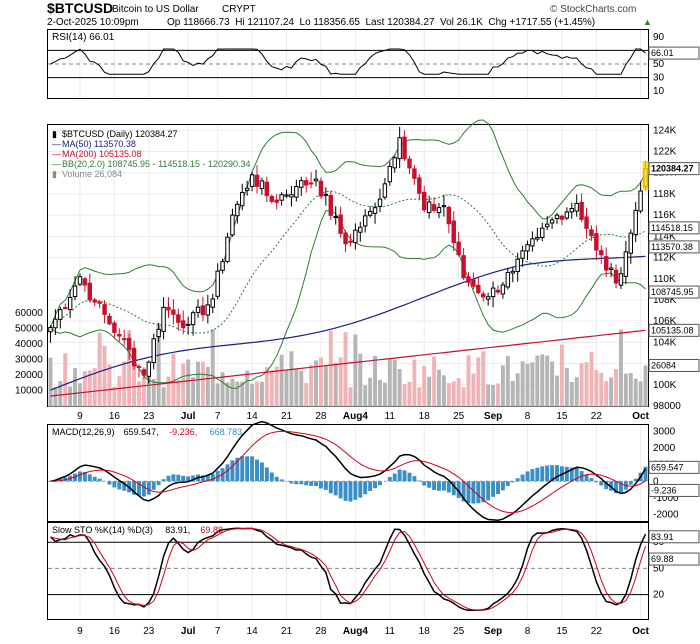 The image size is (700, 644). I want to click on legend-marker: ▮, so click(54, 134).